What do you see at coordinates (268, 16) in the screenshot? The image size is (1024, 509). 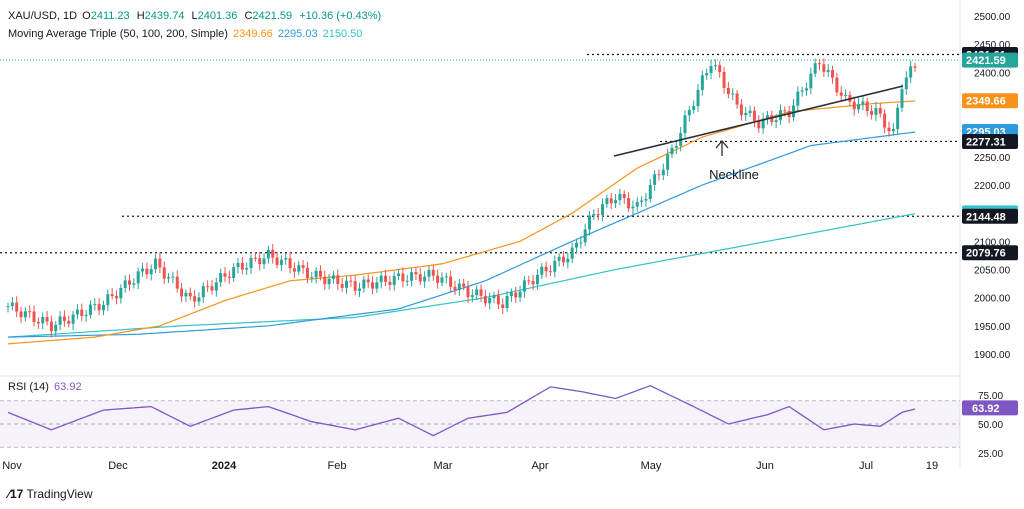 I see `ohlc-close: C2421.59` at bounding box center [268, 16].